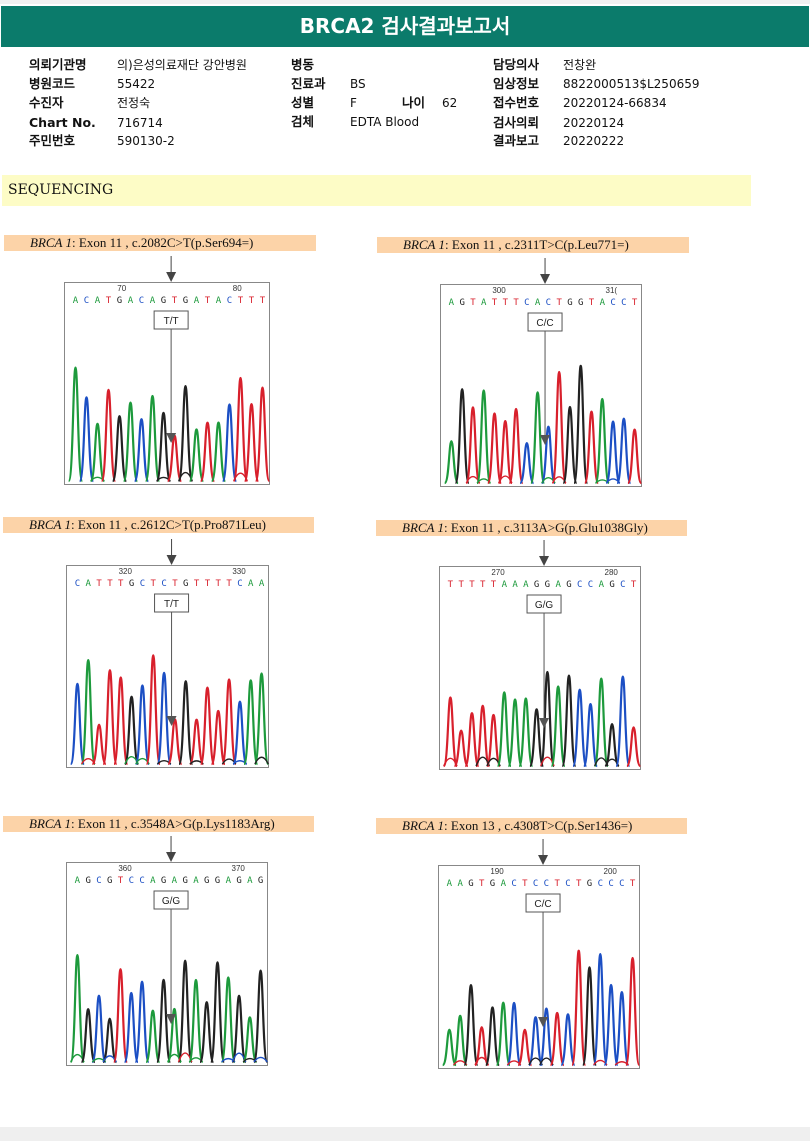  What do you see at coordinates (594, 141) in the screenshot?
I see `value-report-date: 20220222` at bounding box center [594, 141].